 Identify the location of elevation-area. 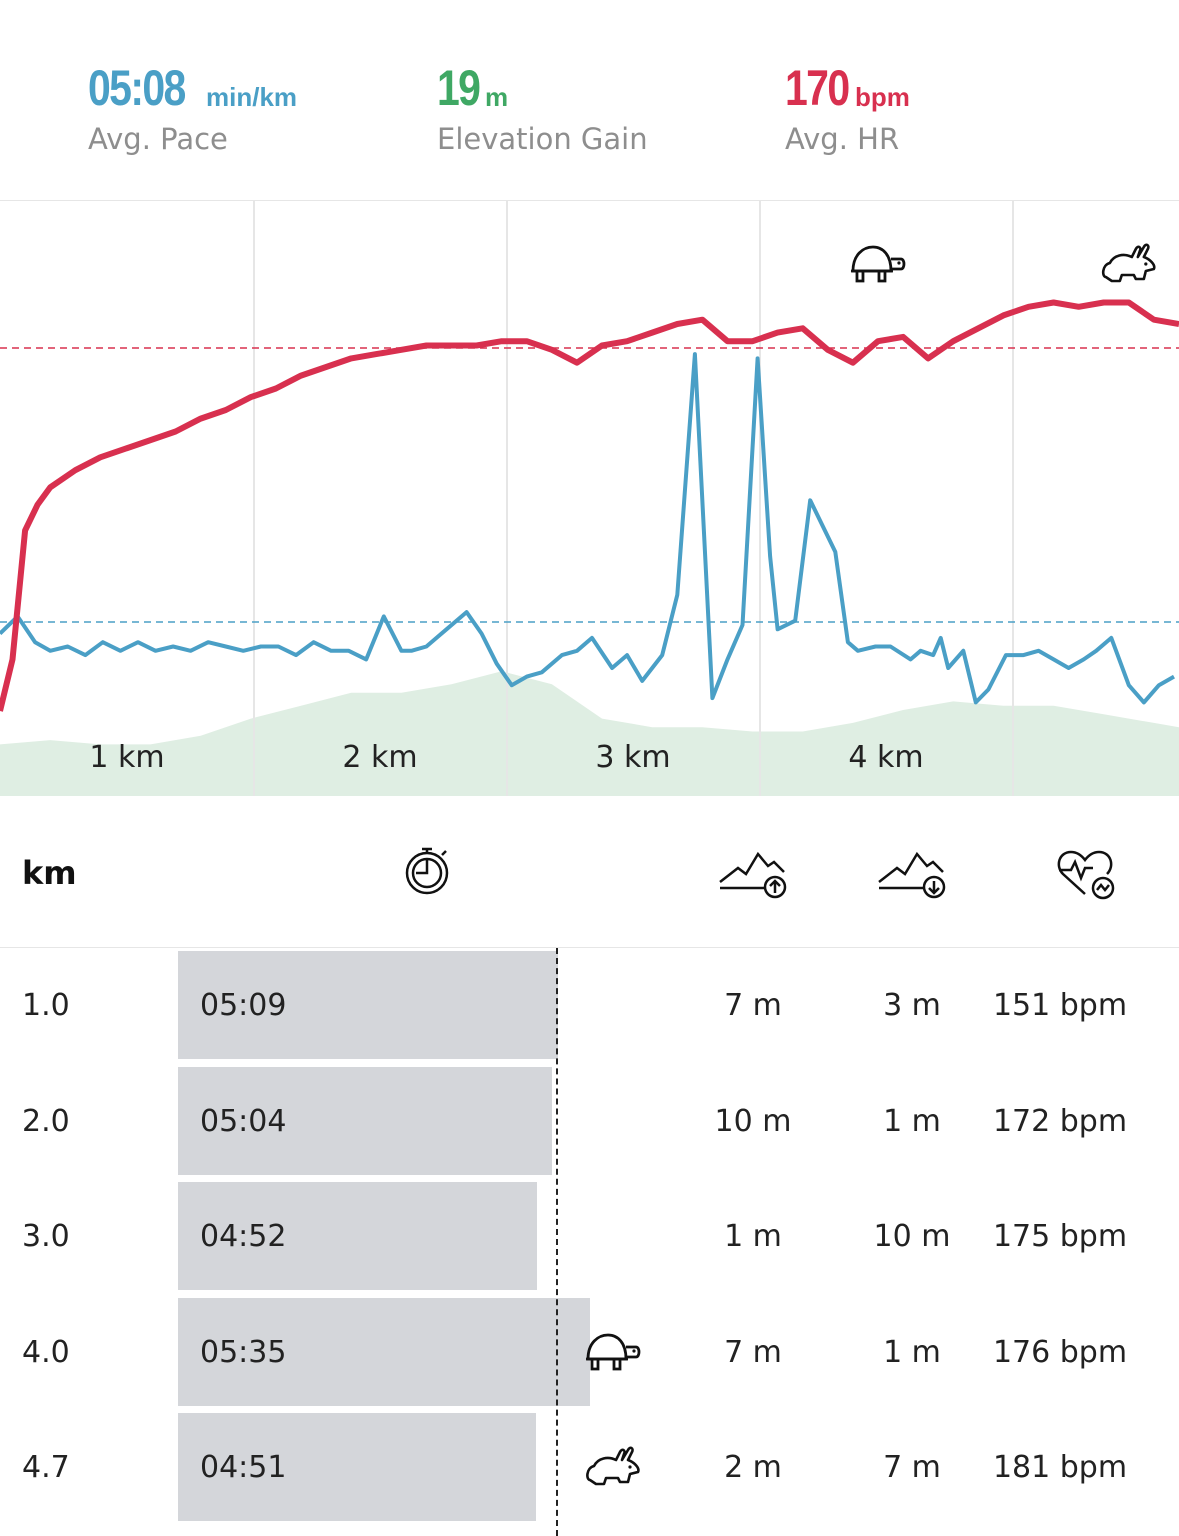
(589, 733).